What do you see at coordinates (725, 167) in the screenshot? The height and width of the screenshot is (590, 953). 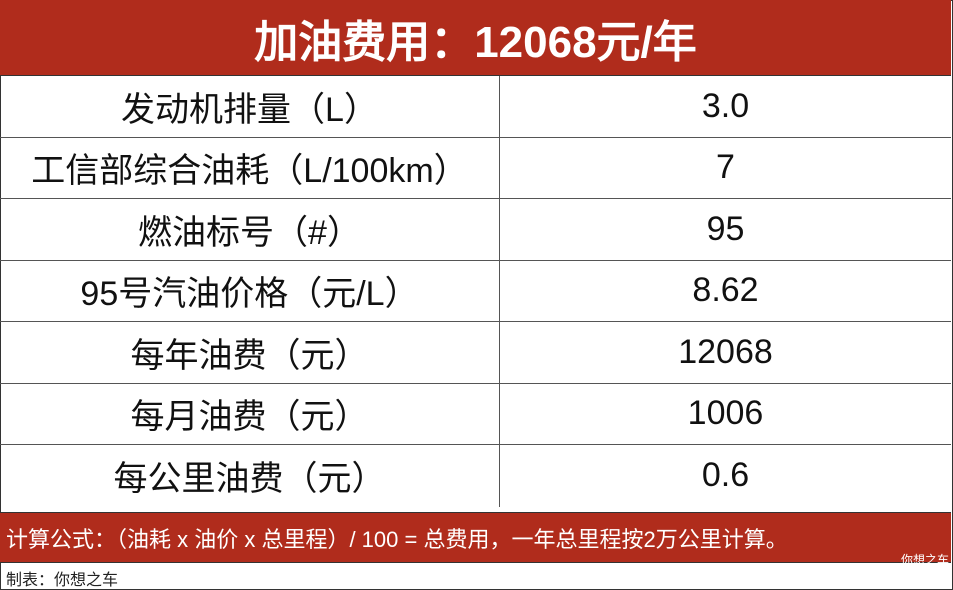 I see `row-value: 7` at bounding box center [725, 167].